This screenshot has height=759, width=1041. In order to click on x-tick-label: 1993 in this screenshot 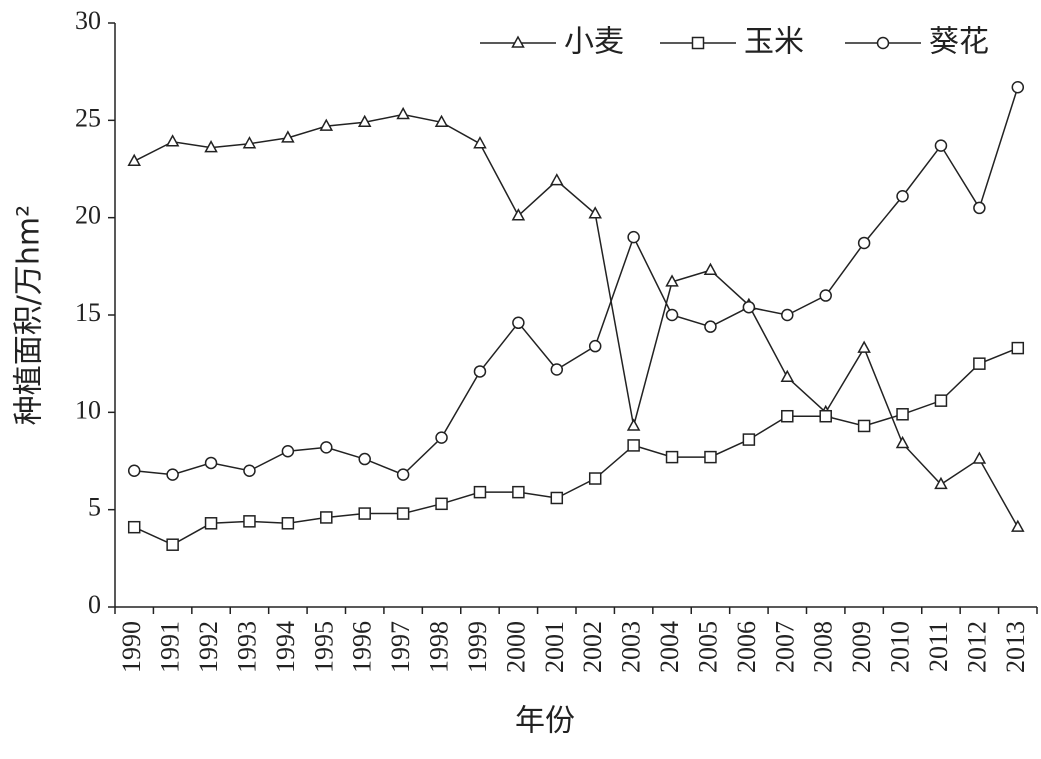, I will do `click(246, 647)`.